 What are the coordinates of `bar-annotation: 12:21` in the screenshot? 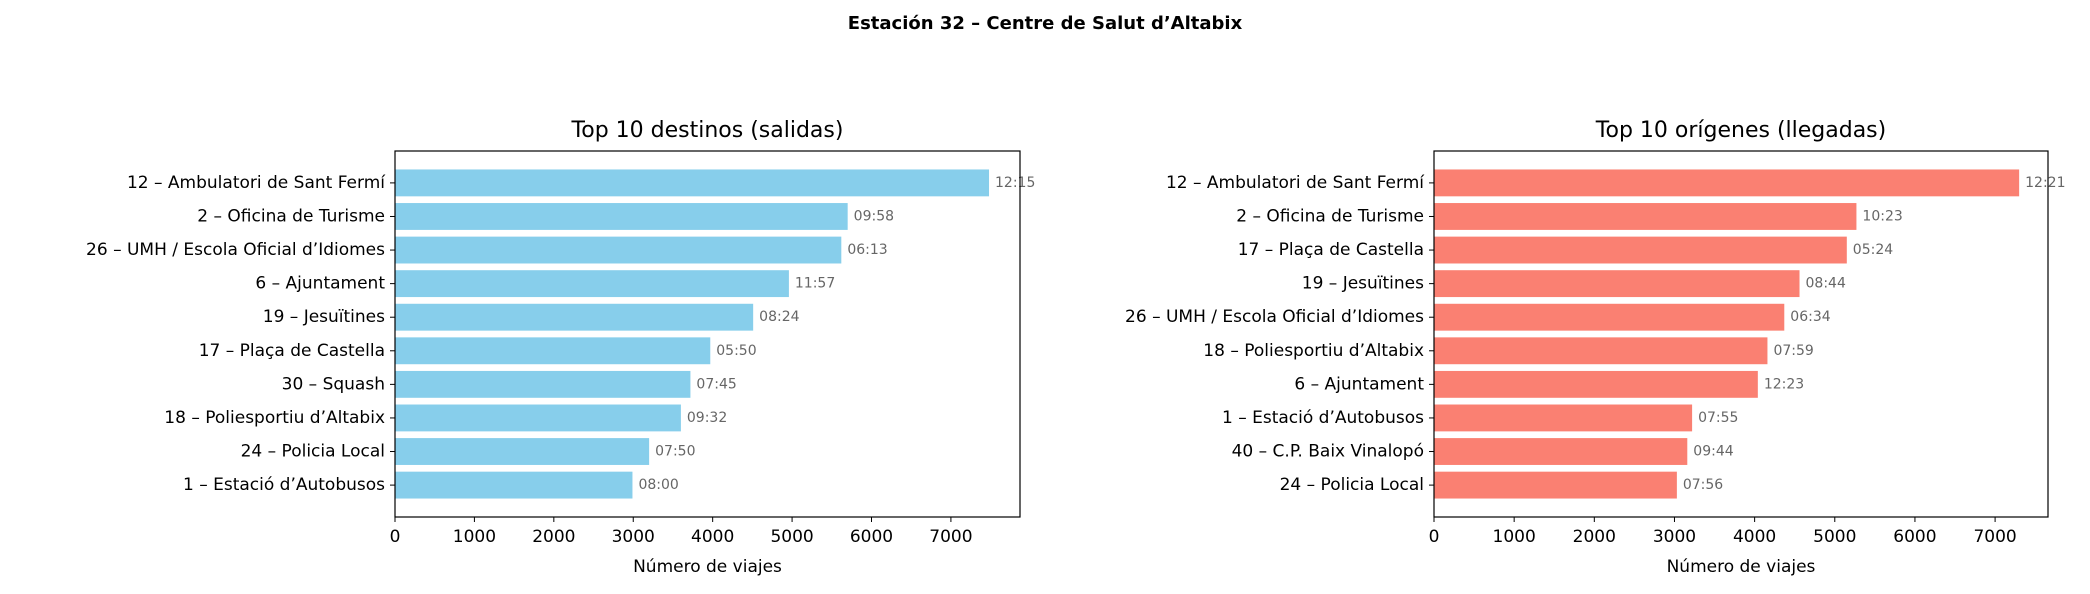 It's located at (2045, 183).